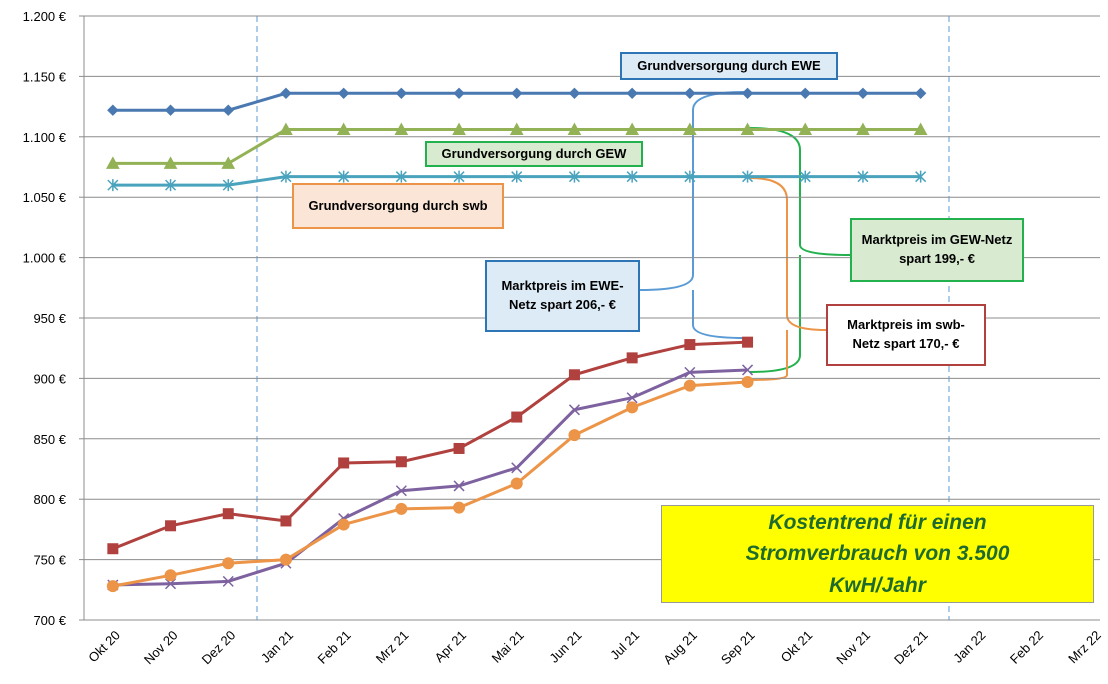 This screenshot has height=684, width=1108. Describe the element at coordinates (624, 645) in the screenshot. I see `x-tick-label: Jul 21` at that location.